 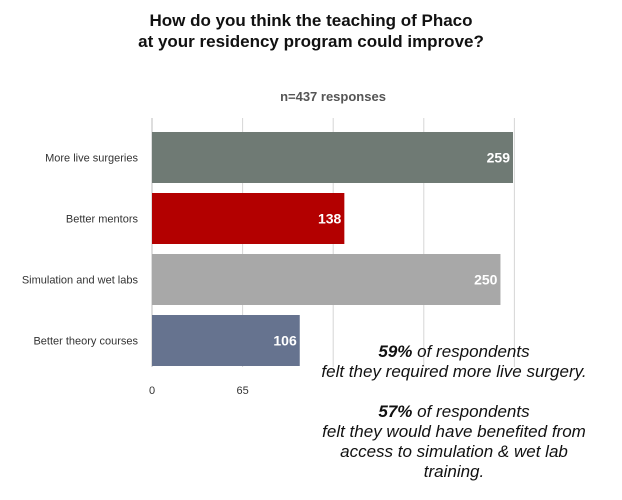 I want to click on bar-value-label: 259, so click(x=499, y=158).